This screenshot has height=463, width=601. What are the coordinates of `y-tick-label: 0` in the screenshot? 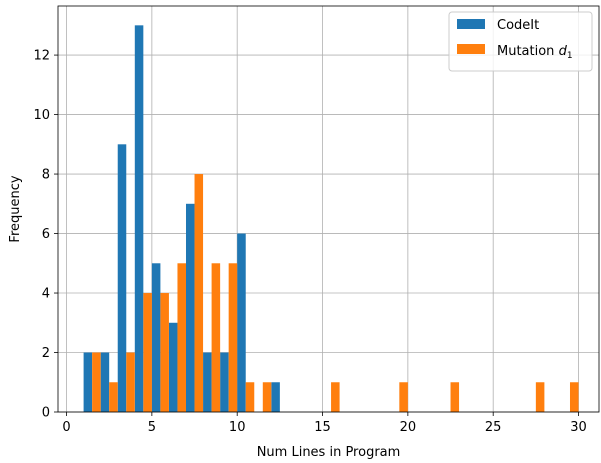 It's located at (46, 413).